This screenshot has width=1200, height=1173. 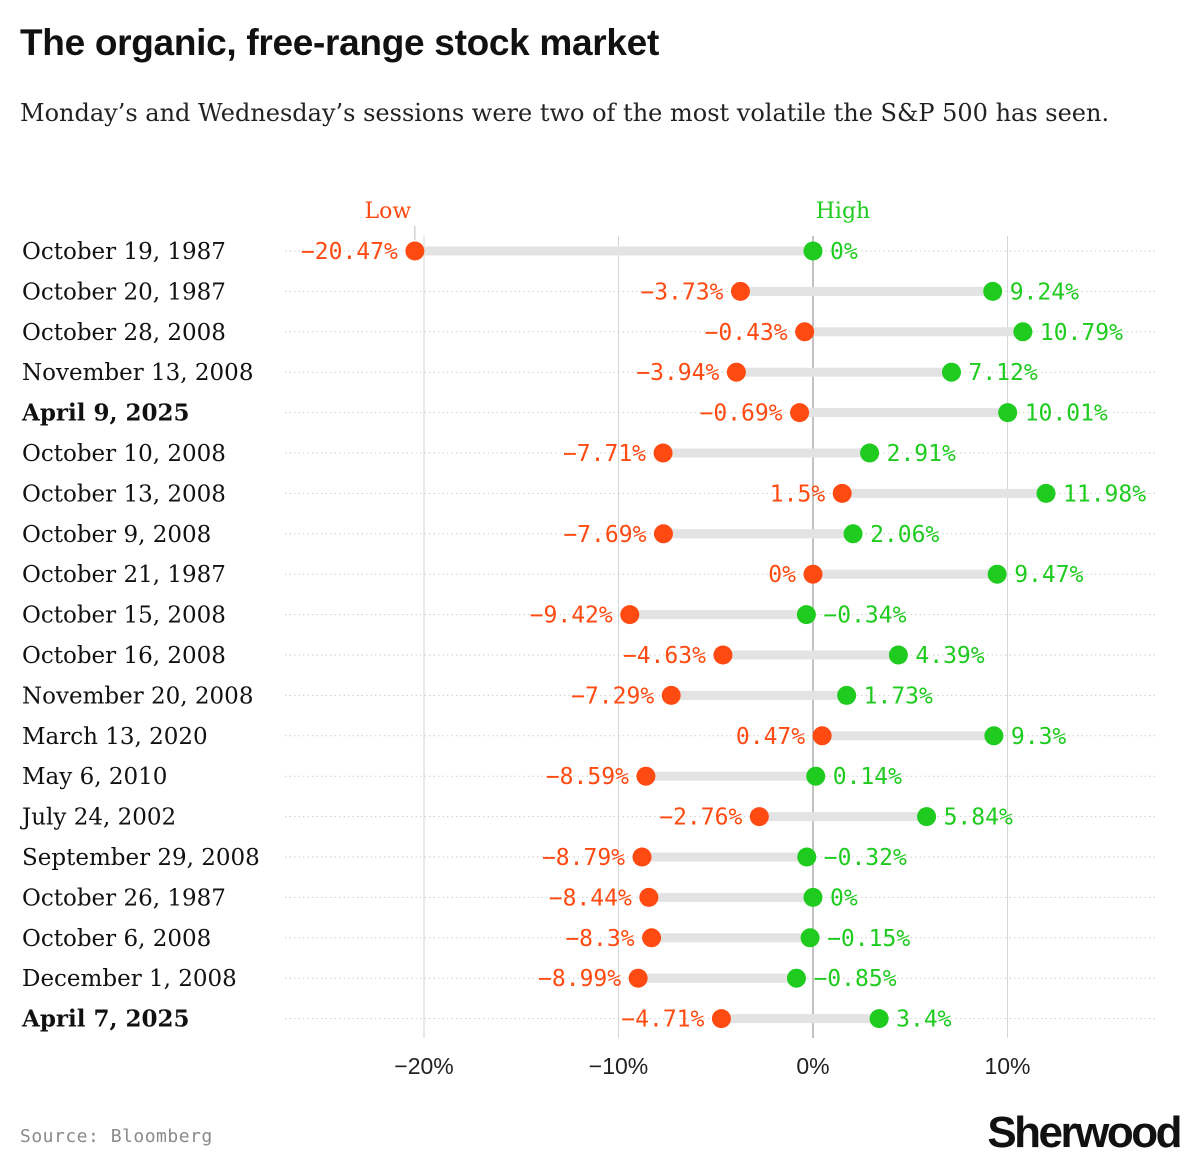 What do you see at coordinates (137, 373) in the screenshot?
I see `row-date-label: November 13, 2008` at bounding box center [137, 373].